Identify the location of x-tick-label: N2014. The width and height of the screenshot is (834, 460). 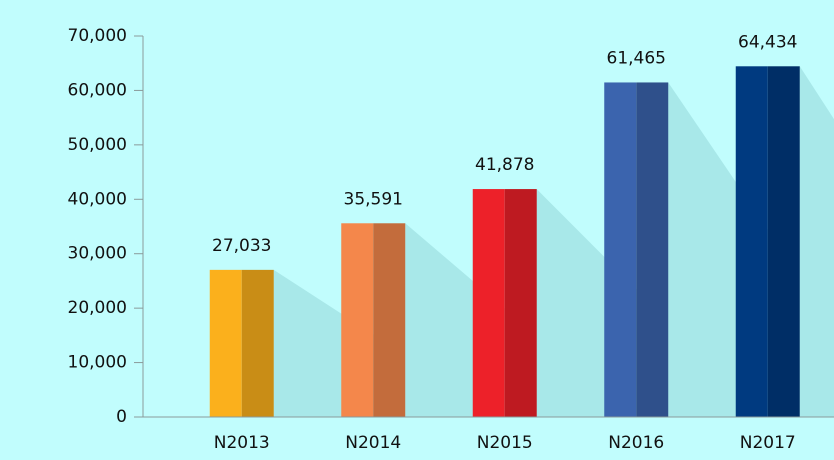
(373, 443).